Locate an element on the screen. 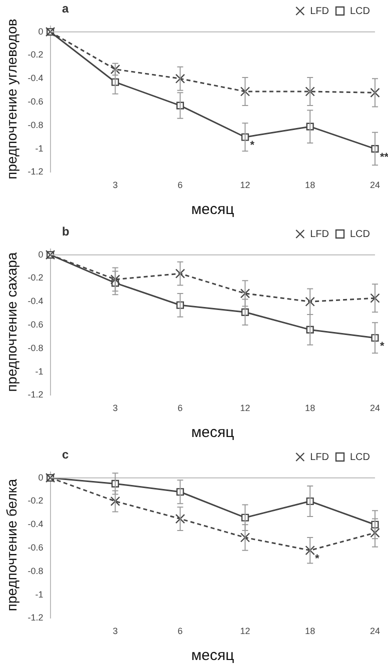 The width and height of the screenshot is (388, 671). chart-title: b is located at coordinates (66, 231).